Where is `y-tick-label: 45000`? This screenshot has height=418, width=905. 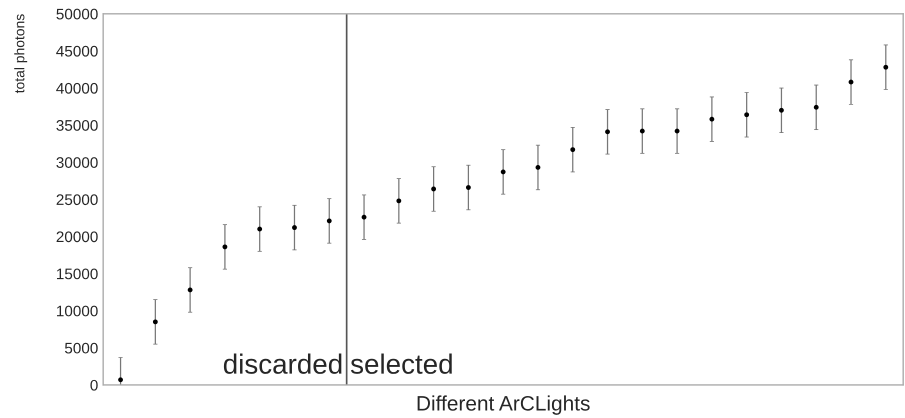
y-tick-label: 45000 is located at coordinates (77, 51).